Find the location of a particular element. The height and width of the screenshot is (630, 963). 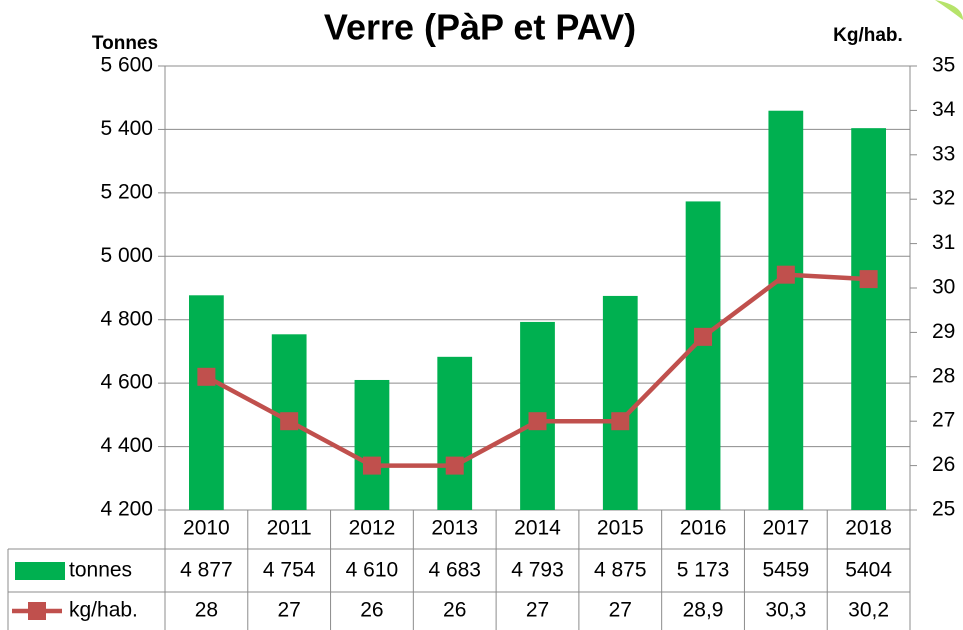

data-label: 30,3 is located at coordinates (785, 610).